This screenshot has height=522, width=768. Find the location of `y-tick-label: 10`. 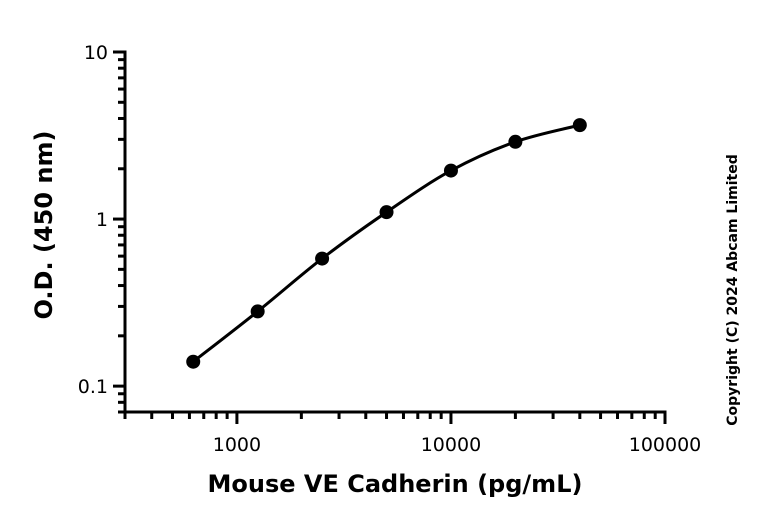

y-tick-label: 10 is located at coordinates (96, 53).